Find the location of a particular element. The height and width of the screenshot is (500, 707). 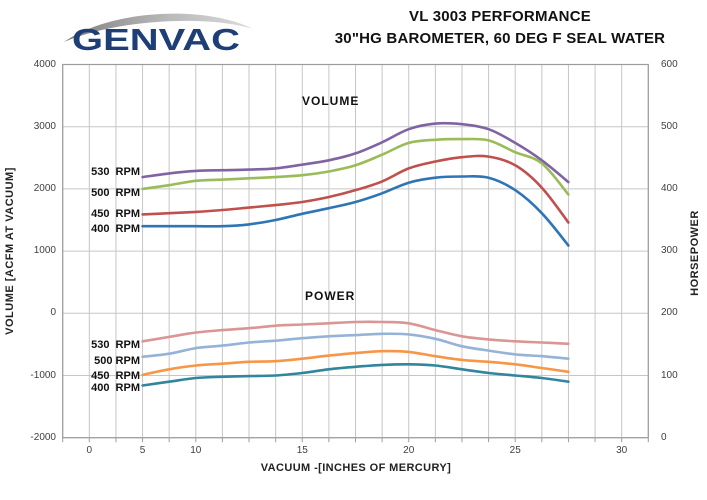

y-right-tick-label: 200 is located at coordinates (669, 313).